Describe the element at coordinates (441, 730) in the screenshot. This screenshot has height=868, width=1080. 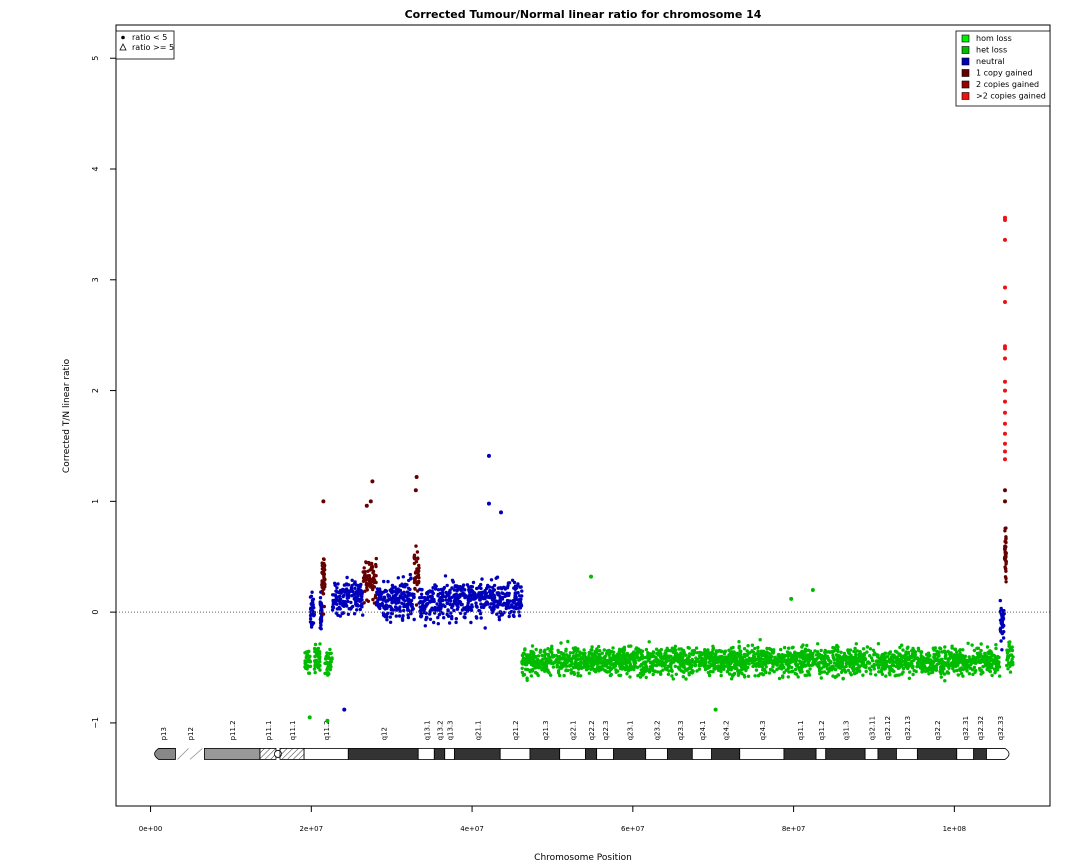
I see `band-label: q13.2` at that location.